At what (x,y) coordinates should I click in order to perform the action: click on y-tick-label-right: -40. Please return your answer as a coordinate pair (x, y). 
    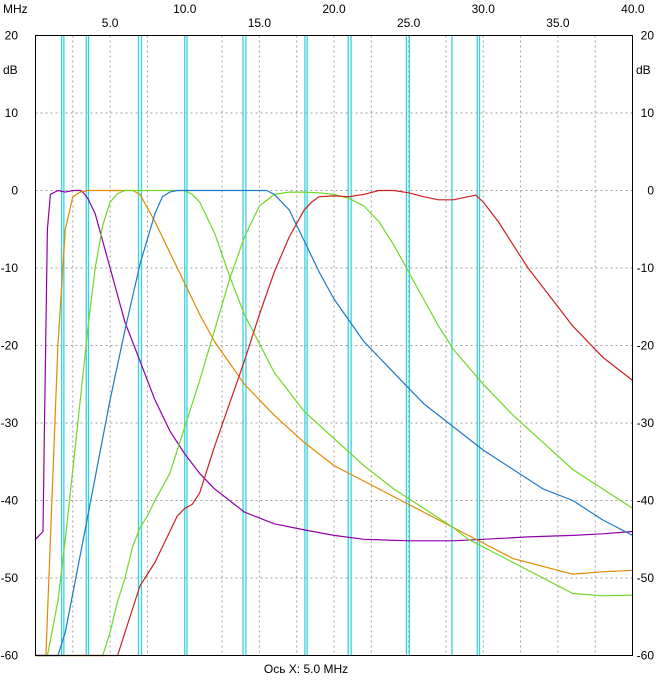
    Looking at the image, I should click on (646, 501).